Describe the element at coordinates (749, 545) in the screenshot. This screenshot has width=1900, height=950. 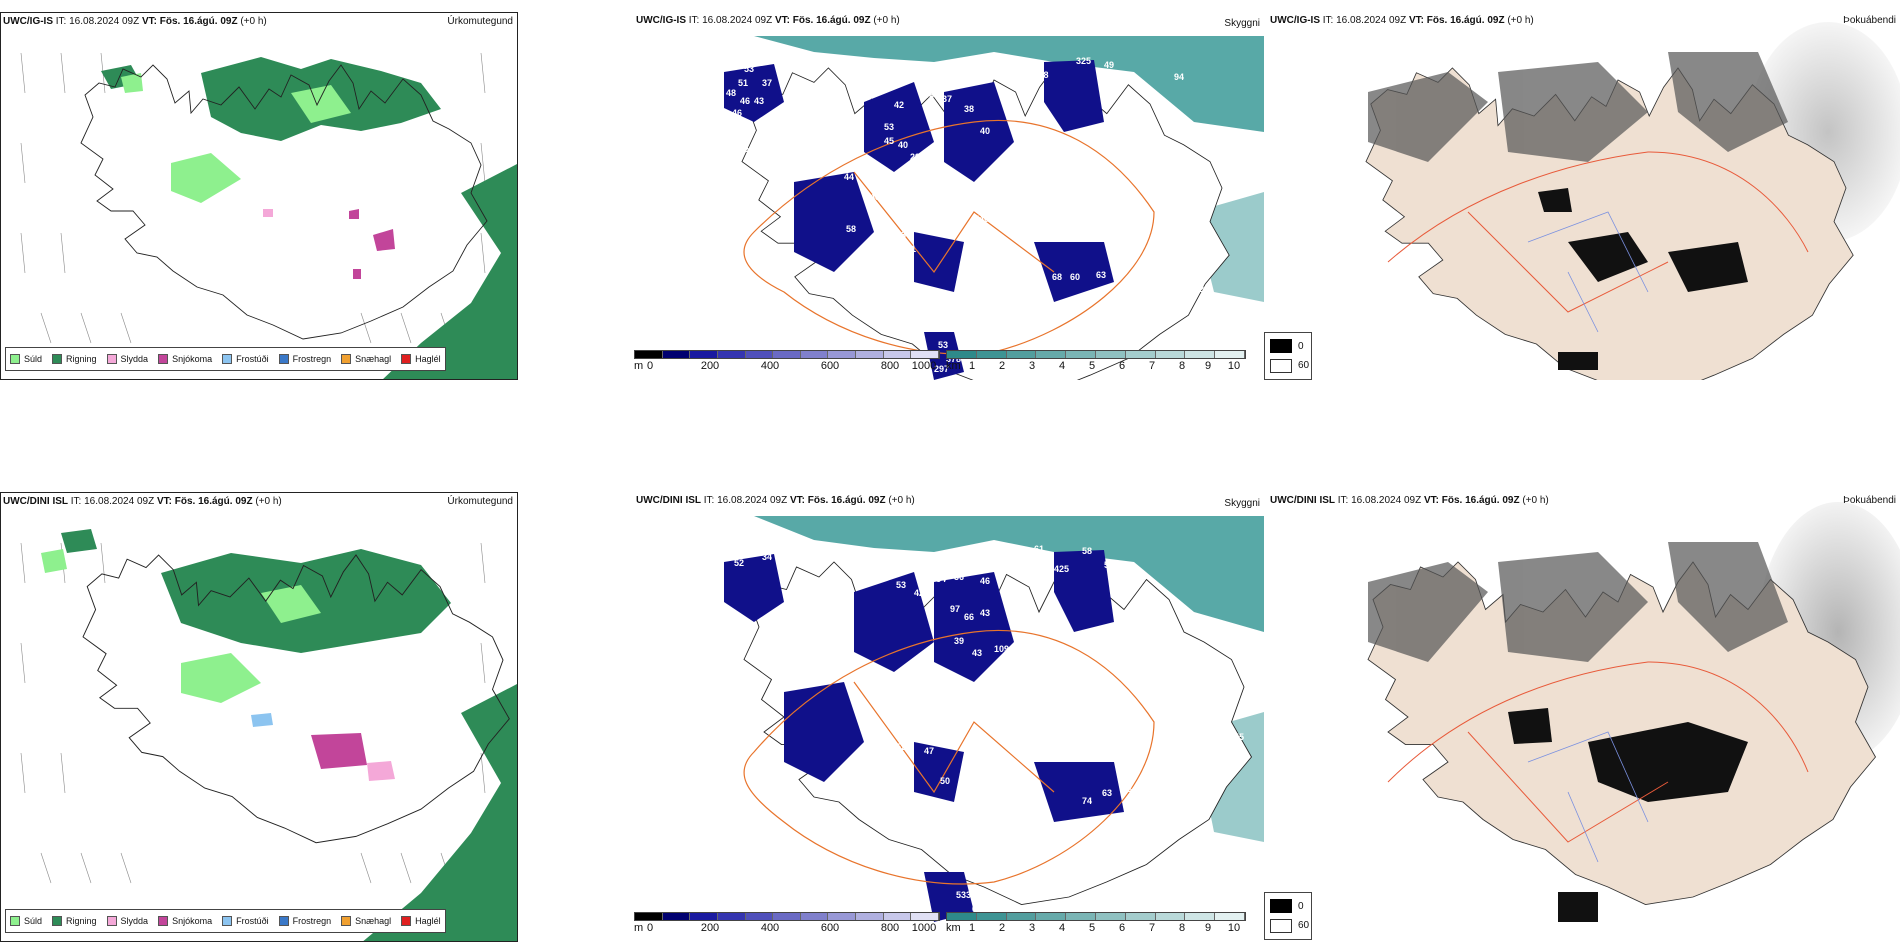
I see `ceiling-label: 47` at that location.